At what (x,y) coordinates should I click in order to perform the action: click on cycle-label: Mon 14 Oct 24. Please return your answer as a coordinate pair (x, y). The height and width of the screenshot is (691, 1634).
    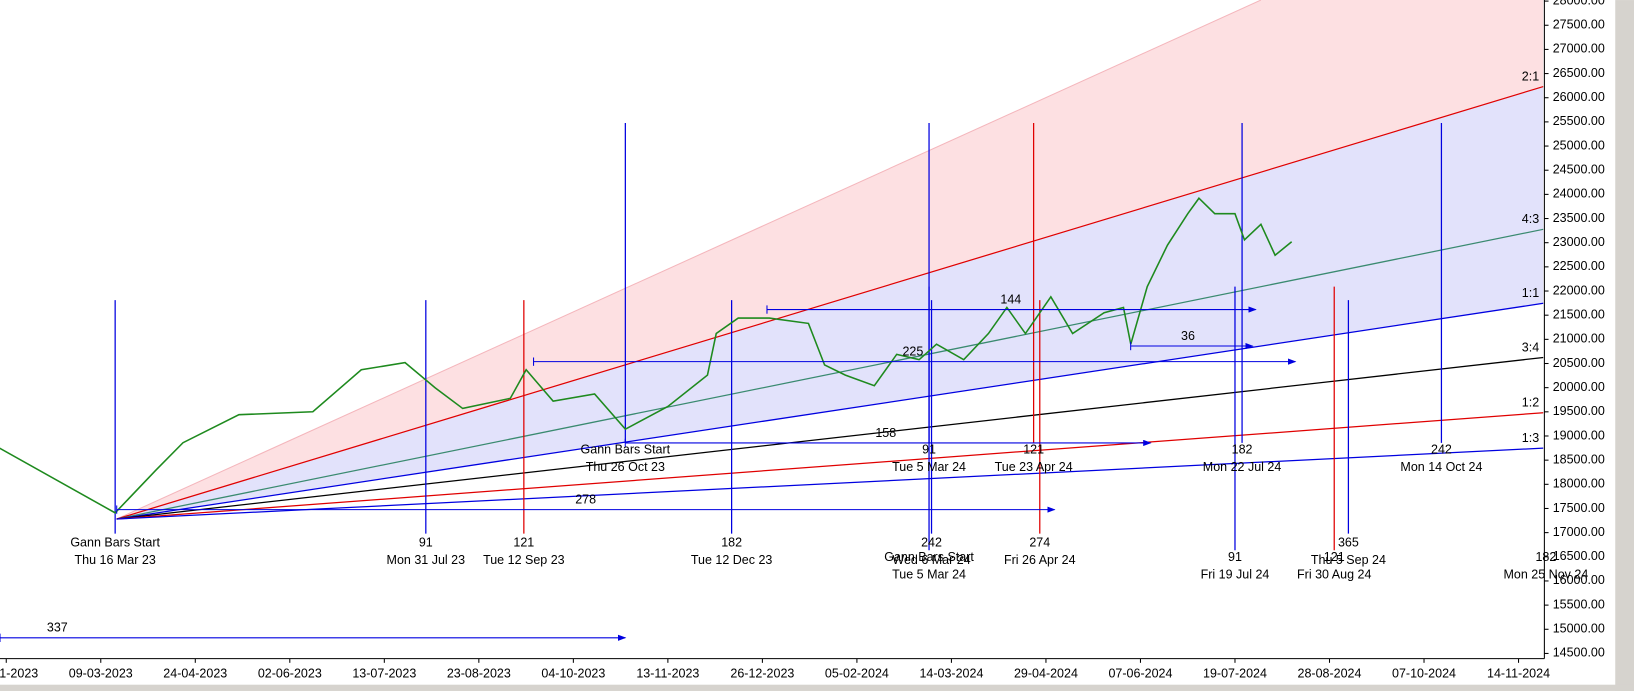
    Looking at the image, I should click on (1441, 467).